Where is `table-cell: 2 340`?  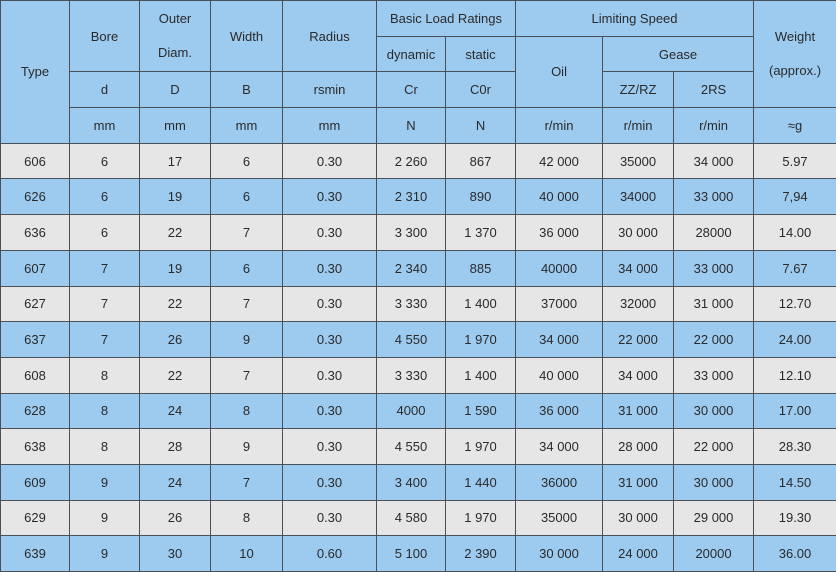 table-cell: 2 340 is located at coordinates (411, 268).